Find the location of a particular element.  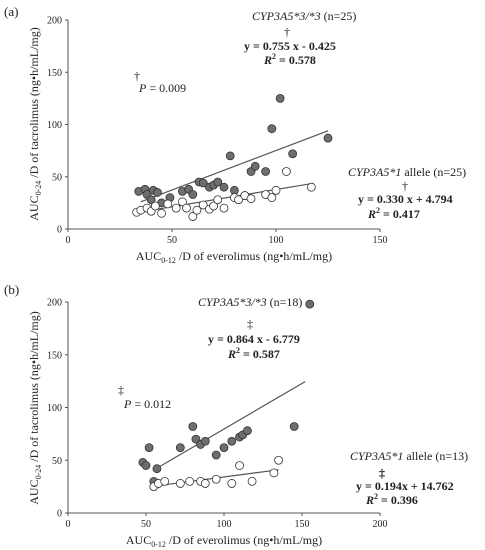

panel-b-fit-lines is located at coordinates (229, 434).